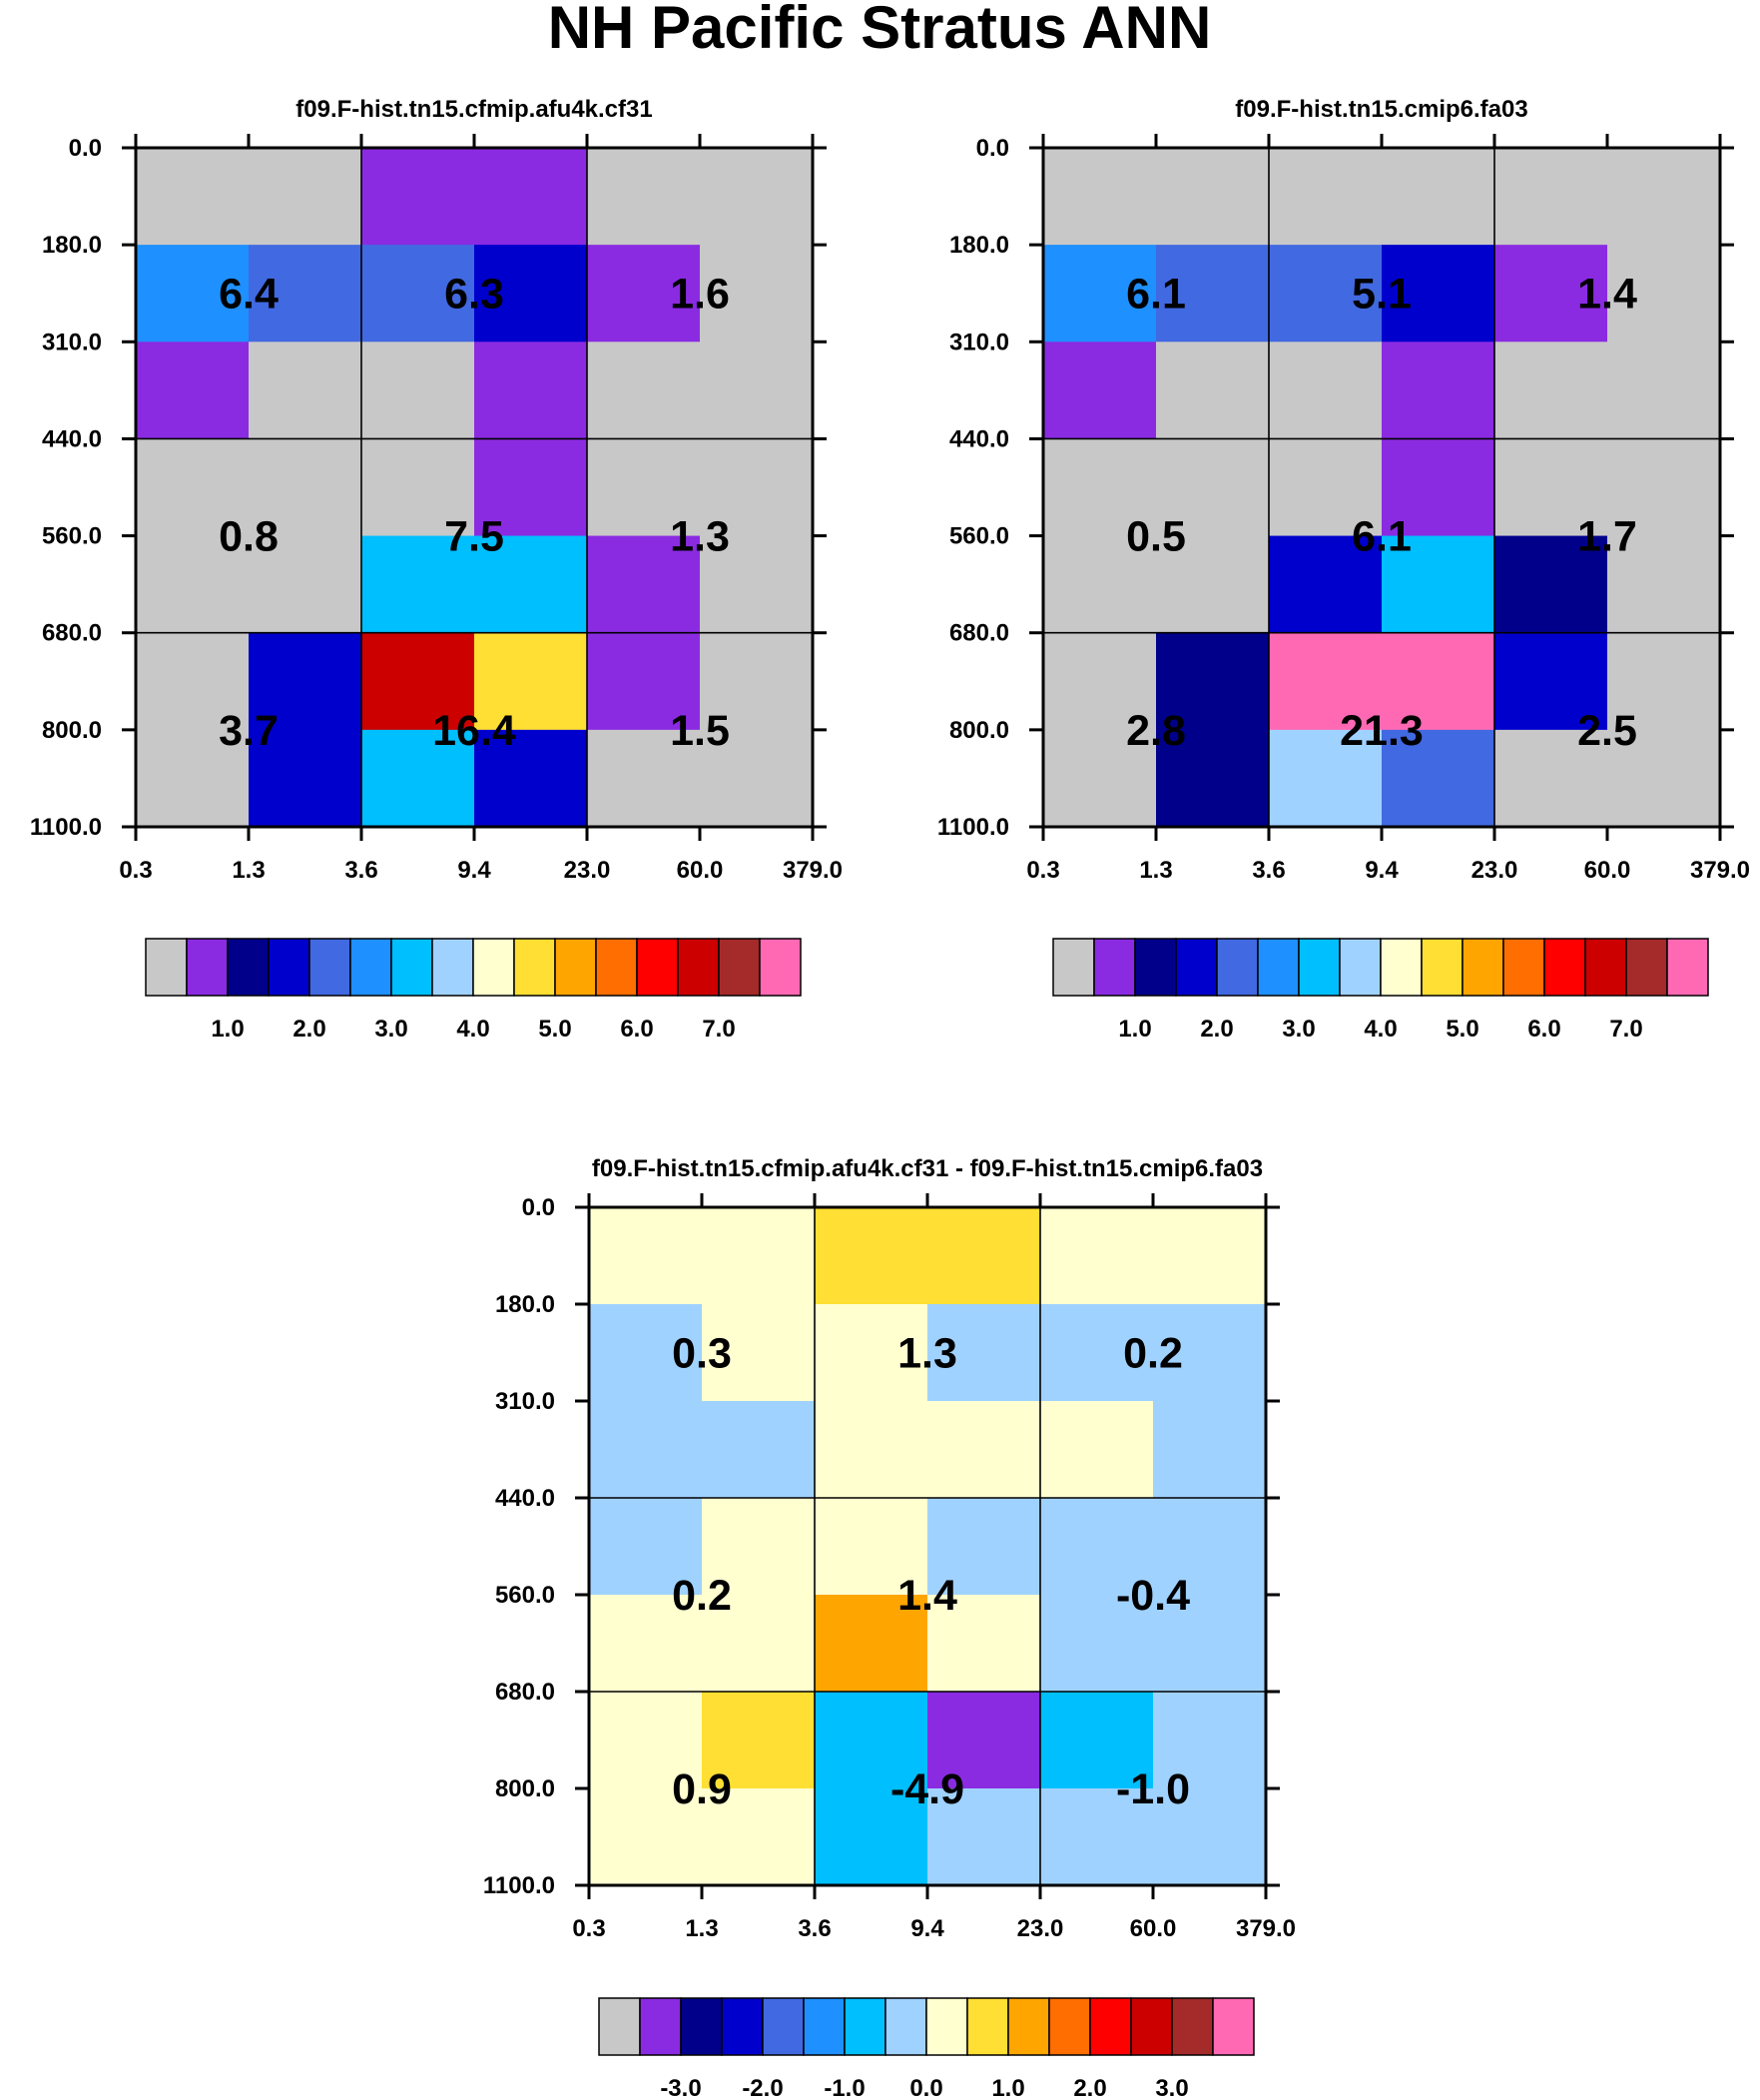 This screenshot has height=2100, width=1760. Describe the element at coordinates (880, 30) in the screenshot. I see `figure-title: NH Pacific Stratus ANN` at that location.